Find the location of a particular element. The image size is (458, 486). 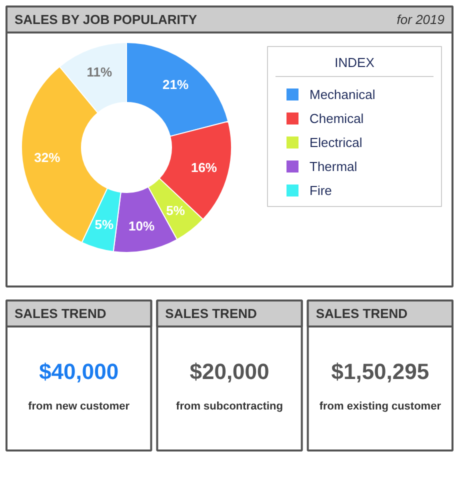

legend-label: Electrical is located at coordinates (336, 142).